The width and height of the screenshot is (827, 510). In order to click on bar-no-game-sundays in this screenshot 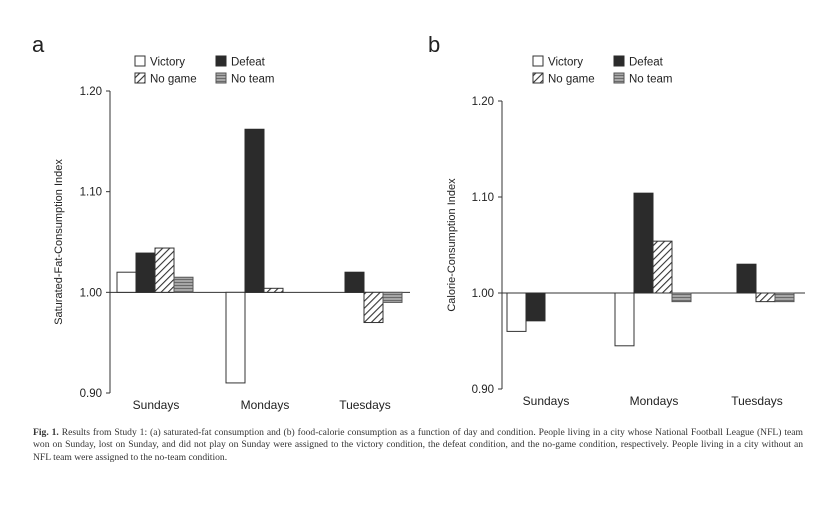, I will do `click(164, 270)`.